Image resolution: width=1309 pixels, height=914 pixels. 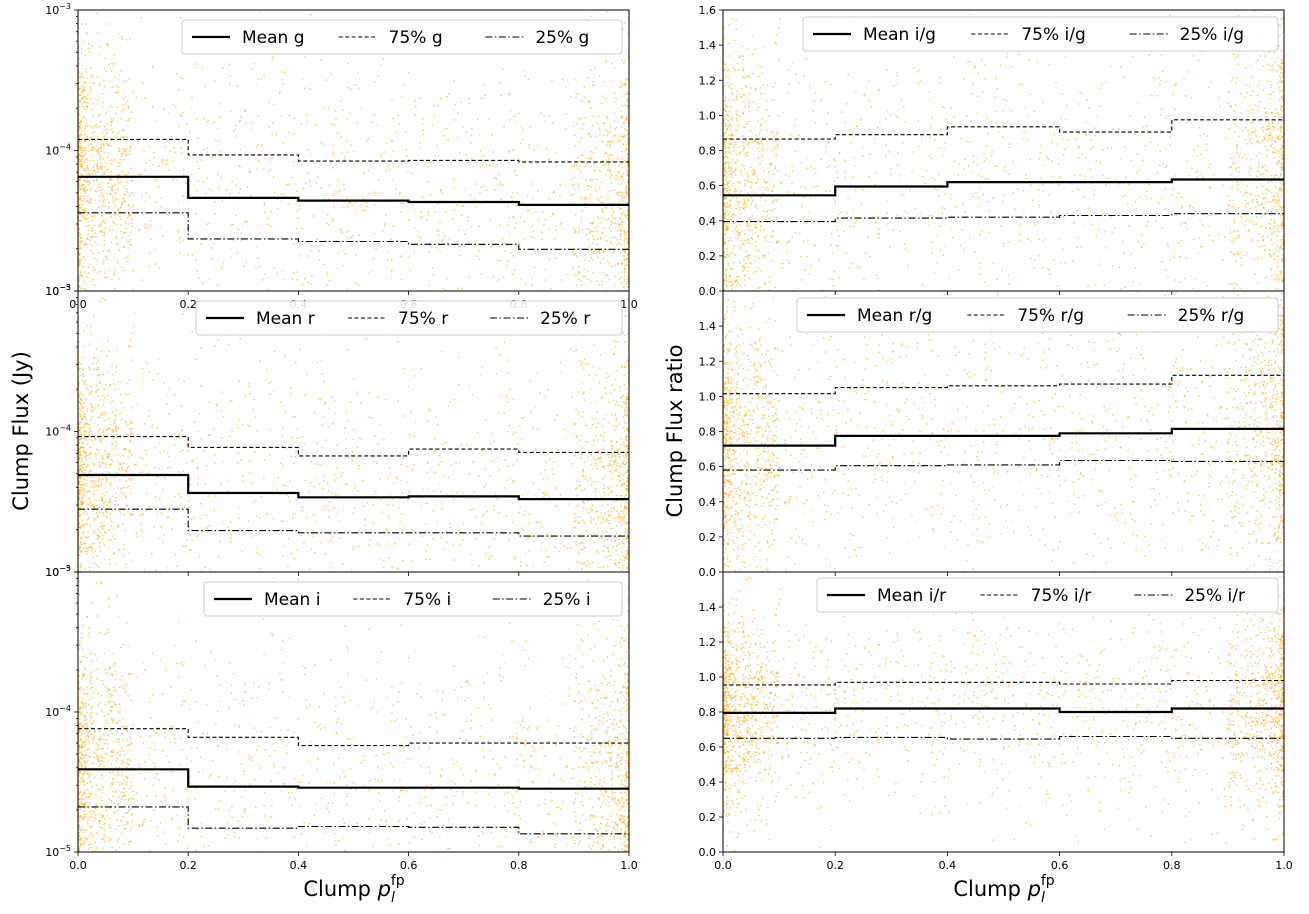 I want to click on legend: Mean r/g 75% r/g 25% r/g, so click(x=1037, y=315).